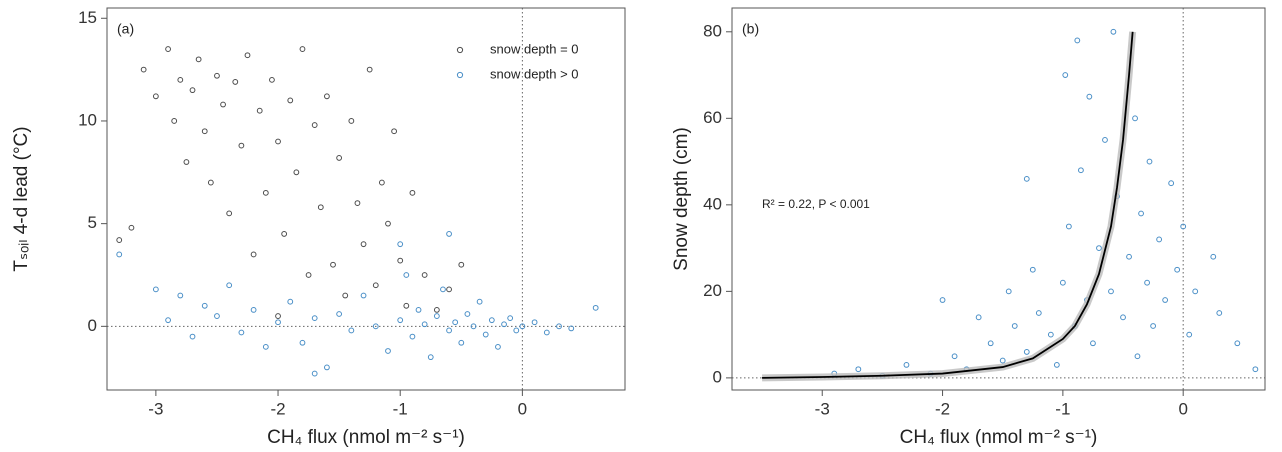 This screenshot has width=1282, height=452. What do you see at coordinates (750, 29) in the screenshot?
I see `panel-label: (b)` at bounding box center [750, 29].